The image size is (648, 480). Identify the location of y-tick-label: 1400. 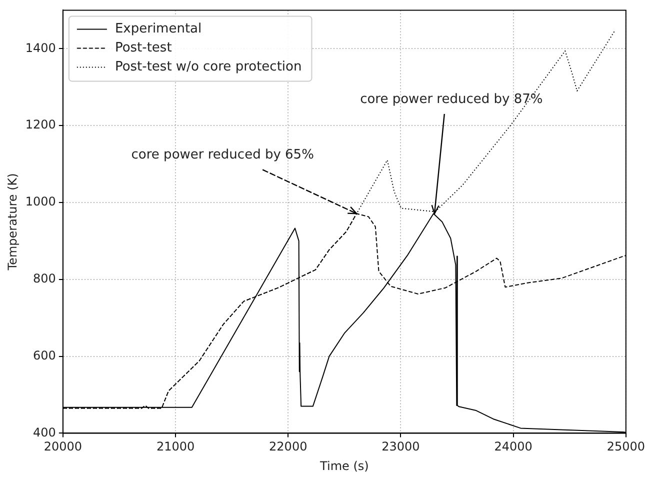
(40, 47).